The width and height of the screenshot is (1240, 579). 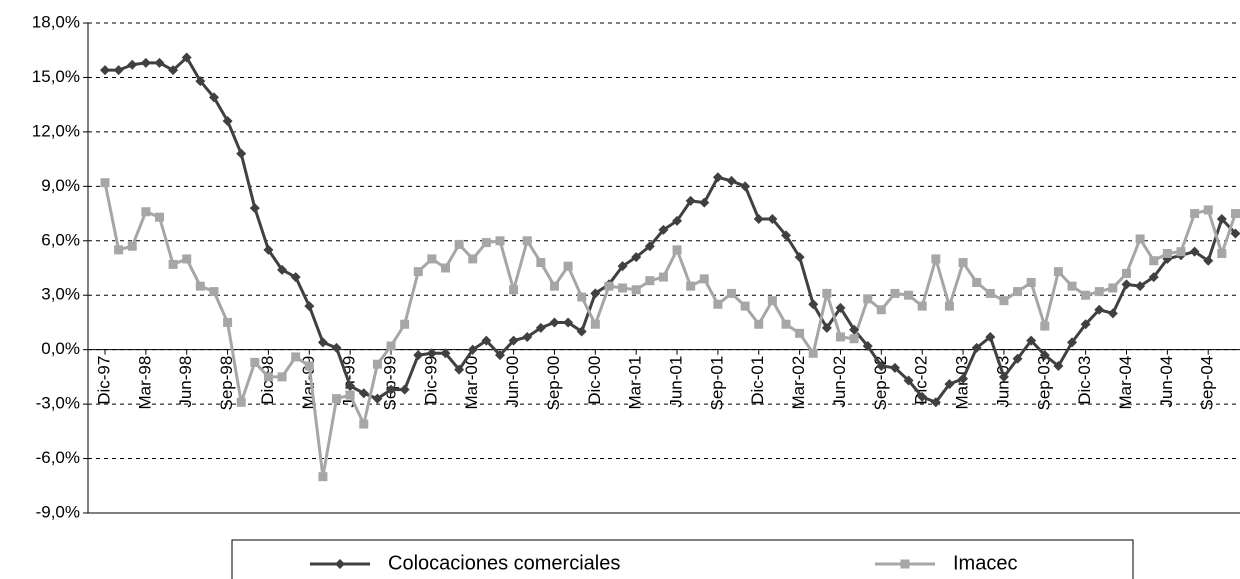 I want to click on y-tick-label: 18,0%, so click(x=56, y=21).